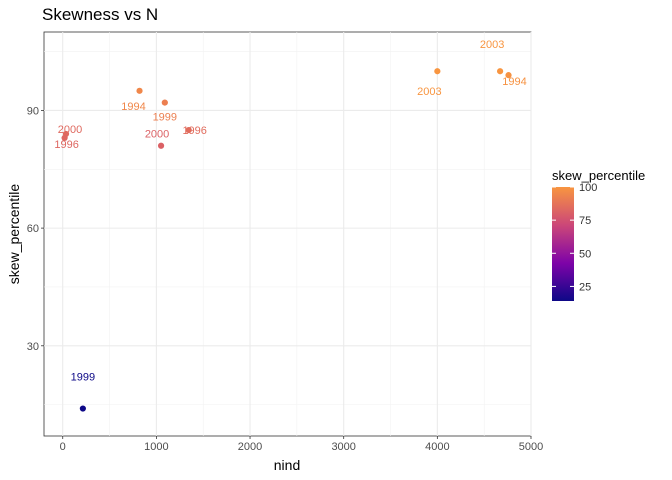 This screenshot has height=480, width=672. I want to click on y-axis-title: skew_percentile, so click(14, 234).